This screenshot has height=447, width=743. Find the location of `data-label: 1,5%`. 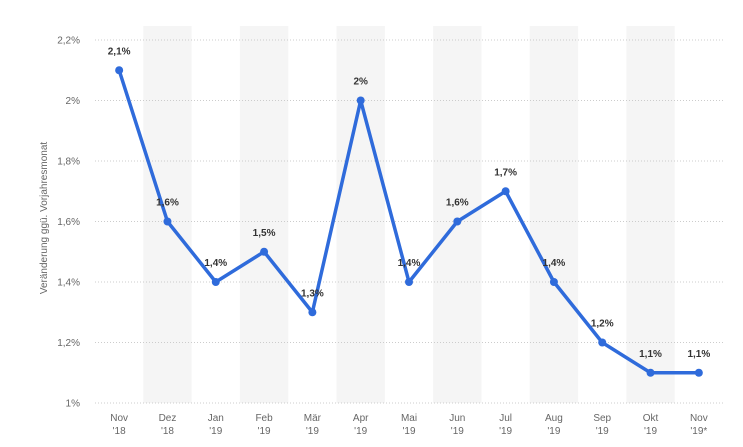

data-label: 1,5% is located at coordinates (264, 233).